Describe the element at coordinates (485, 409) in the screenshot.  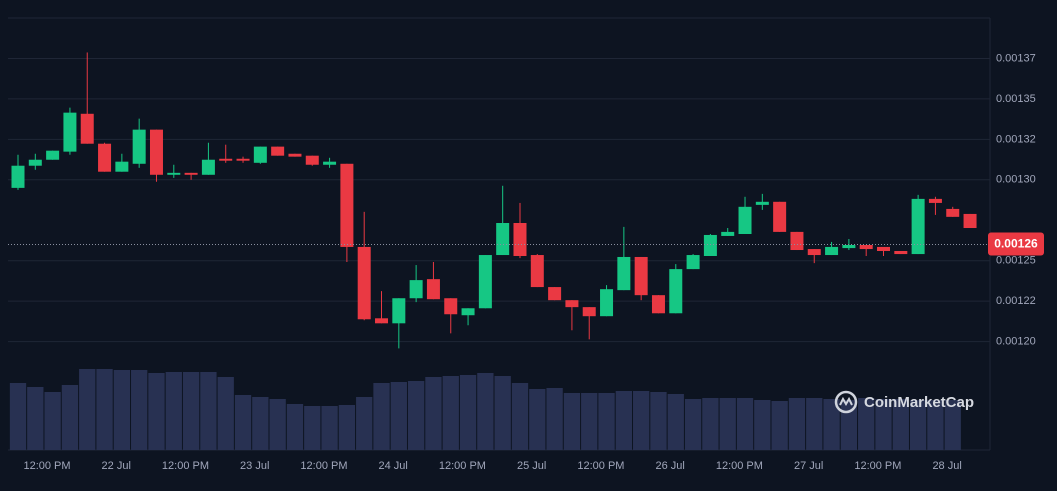
I see `volume` at that location.